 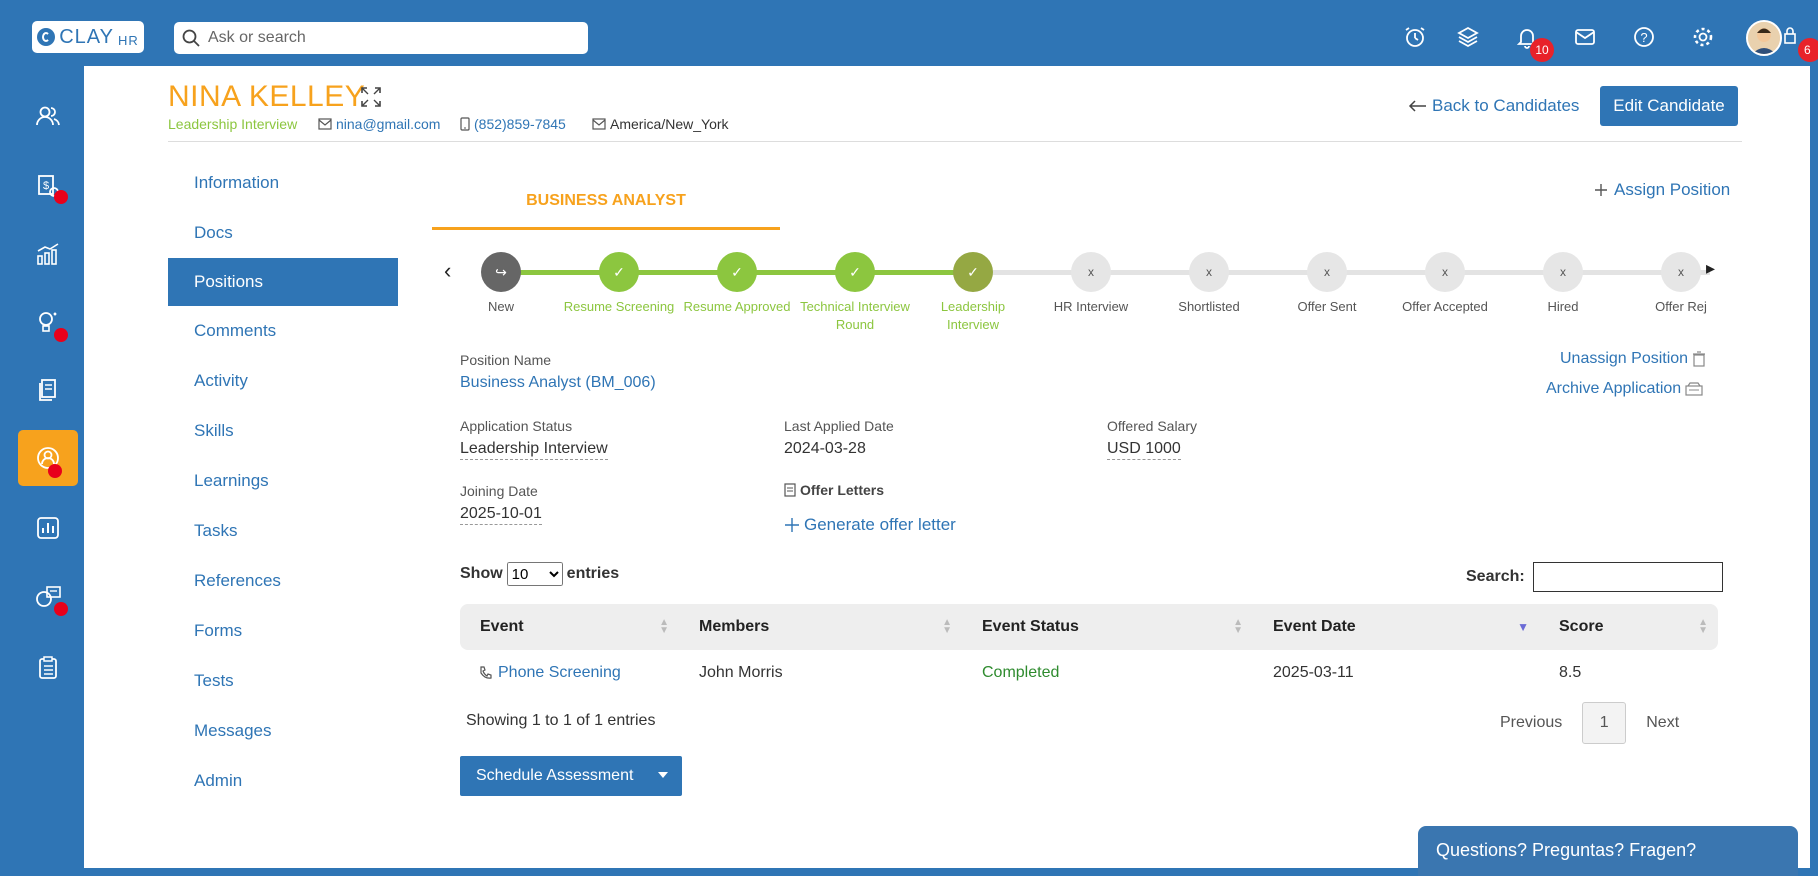 What do you see at coordinates (663, 775) in the screenshot?
I see `chevron-down-icon` at bounding box center [663, 775].